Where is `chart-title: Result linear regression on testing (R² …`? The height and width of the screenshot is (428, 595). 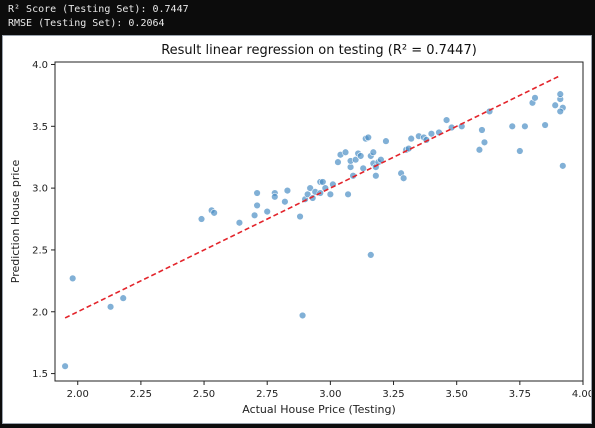
chart-title: Result linear regression on testing (R² … is located at coordinates (319, 50).